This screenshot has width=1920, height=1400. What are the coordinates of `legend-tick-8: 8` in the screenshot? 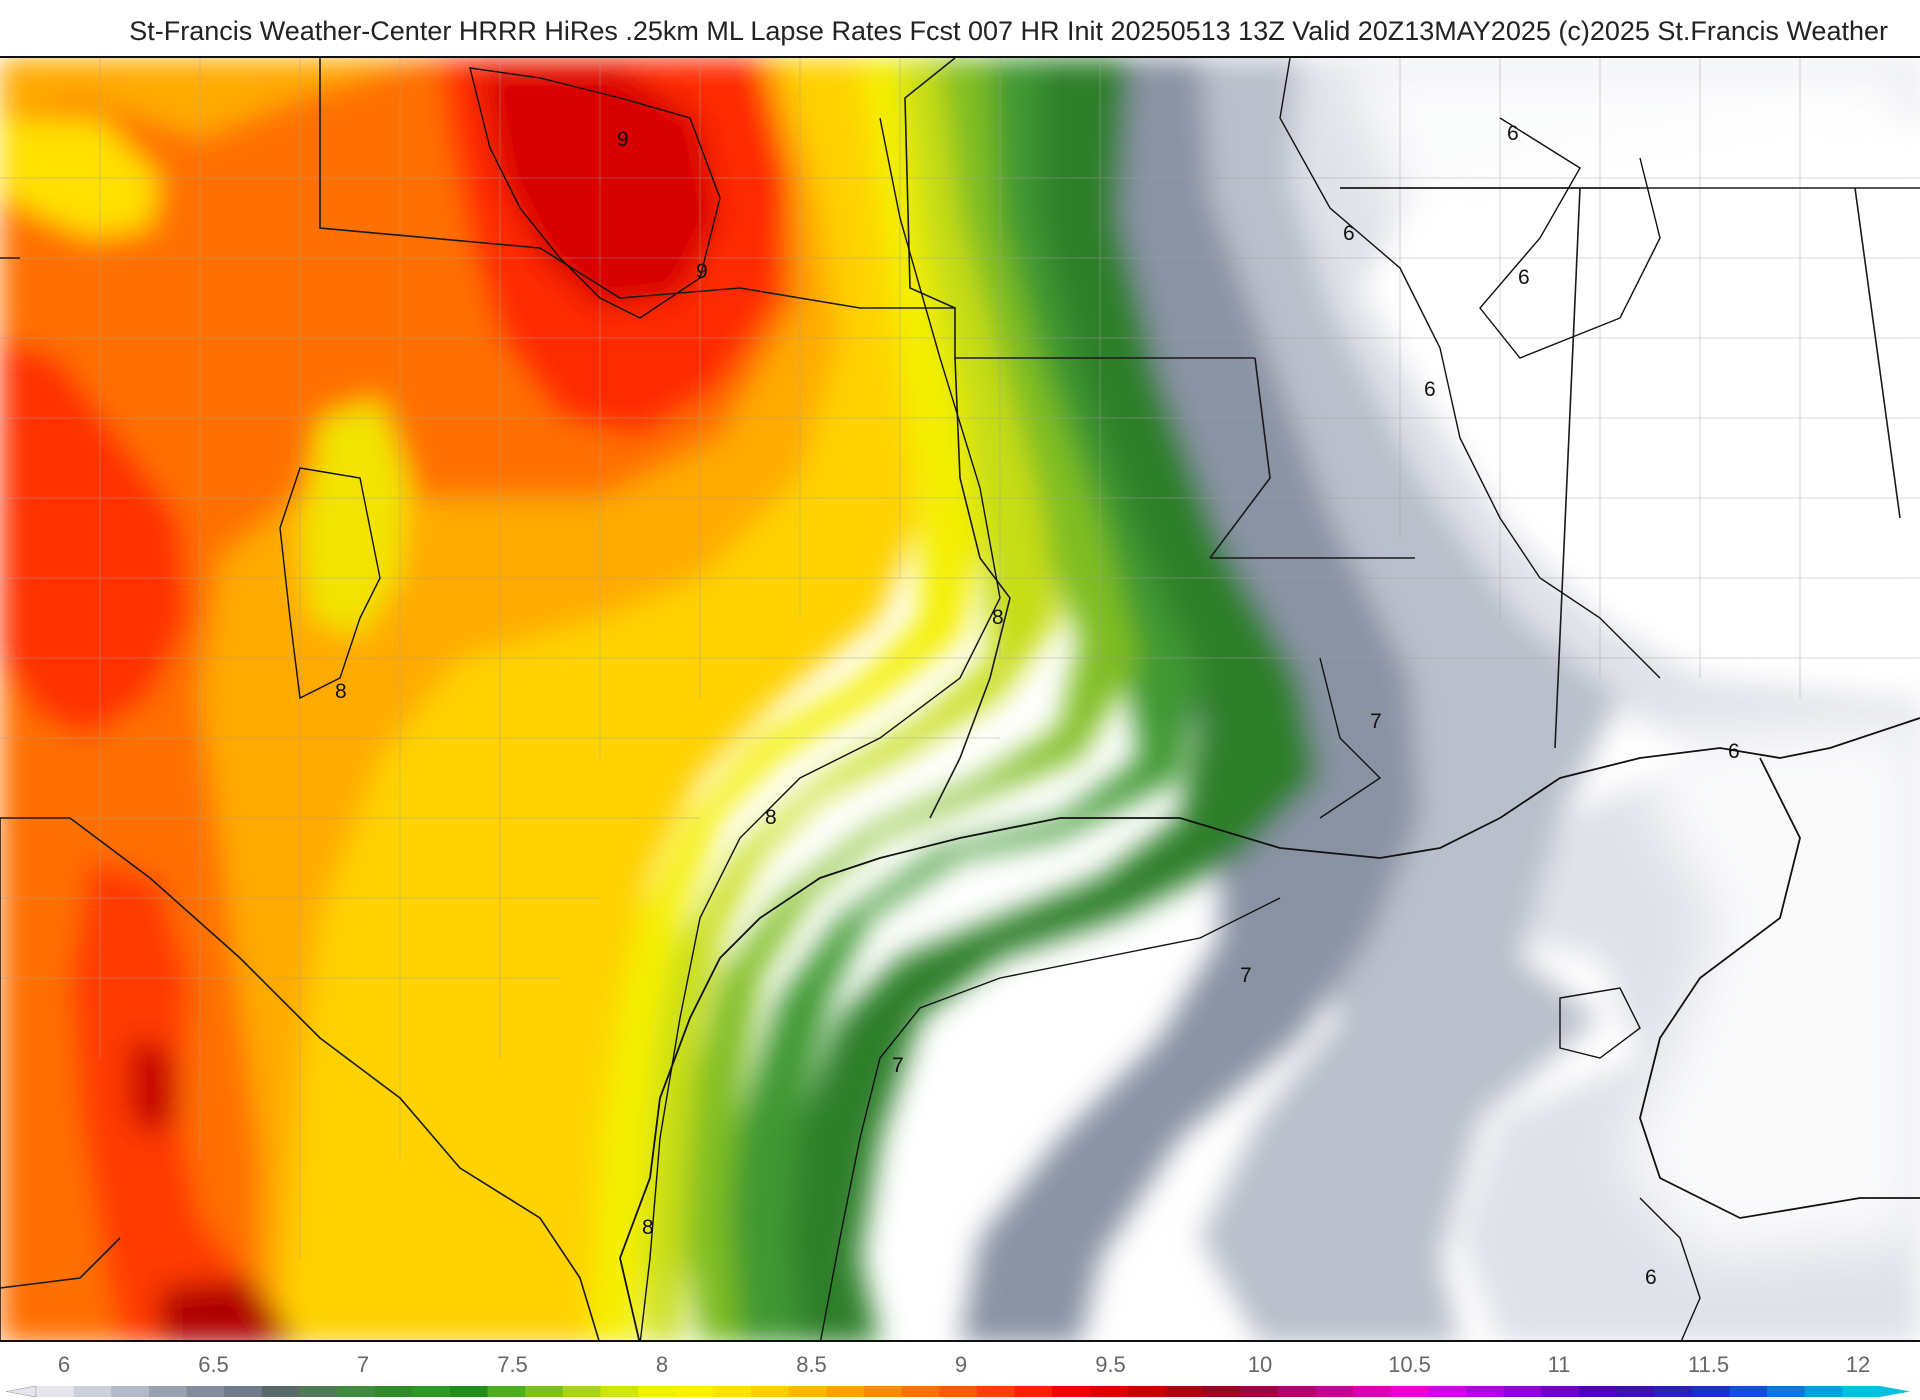 It's located at (662, 1364).